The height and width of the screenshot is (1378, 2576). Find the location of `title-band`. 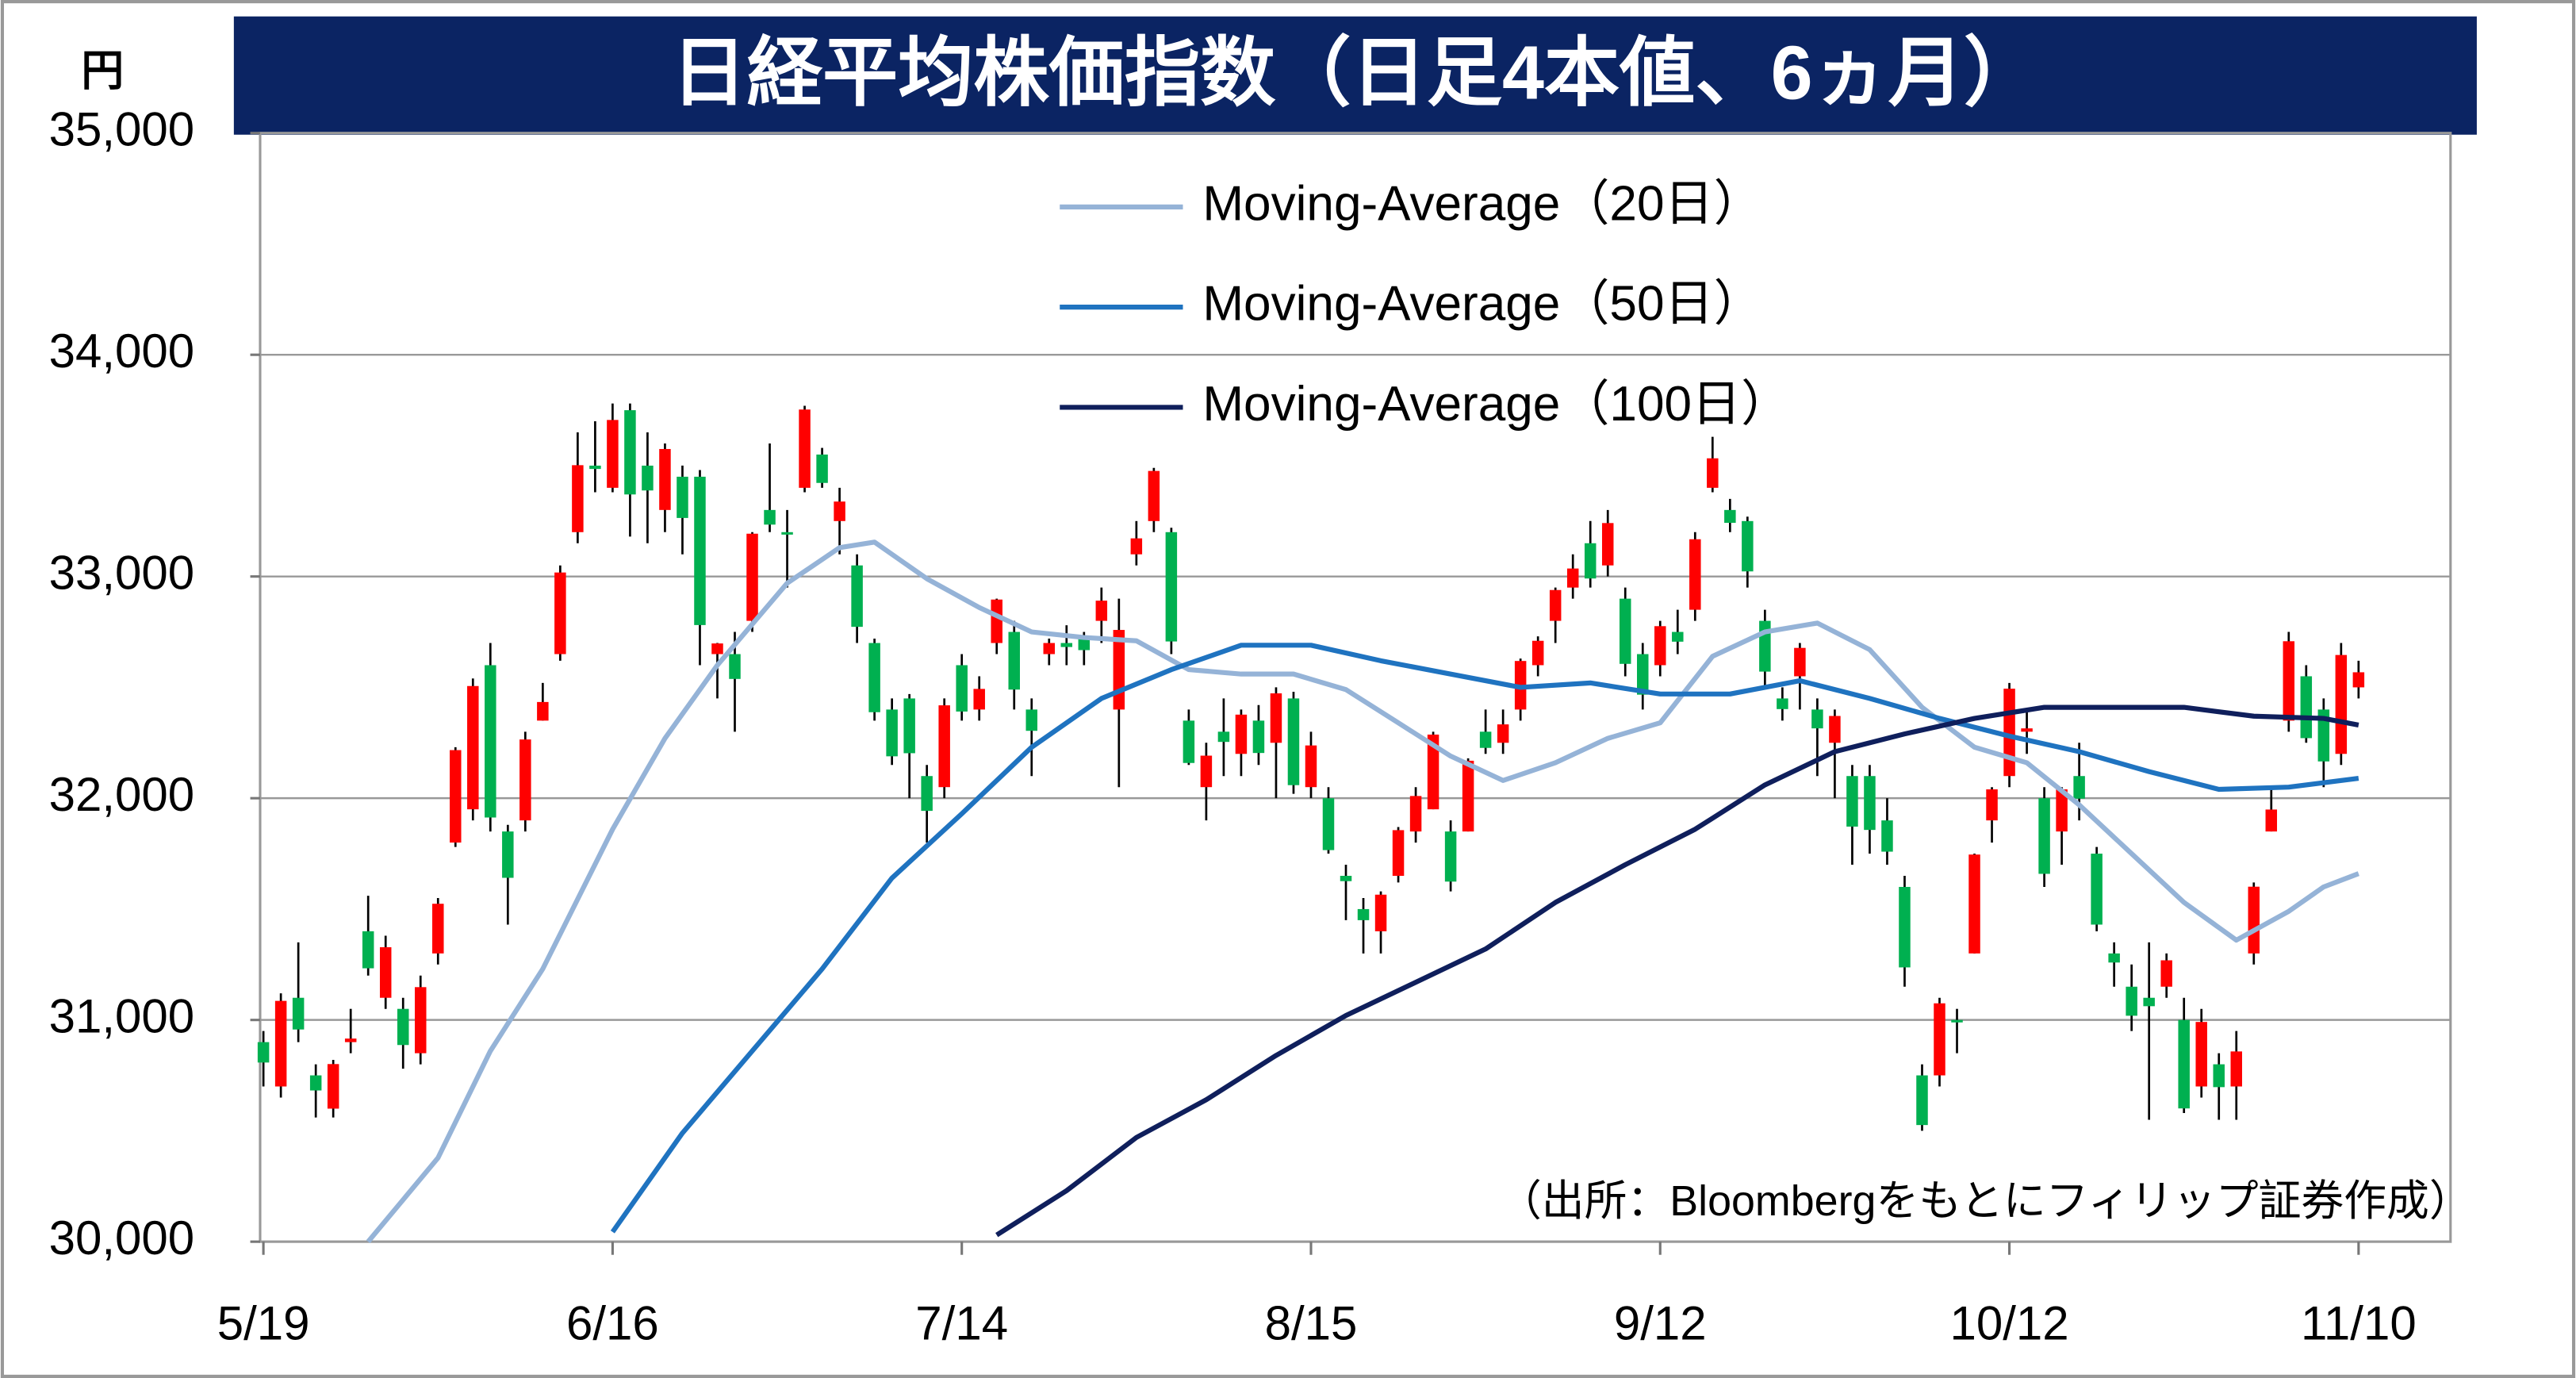

title-band is located at coordinates (1355, 75).